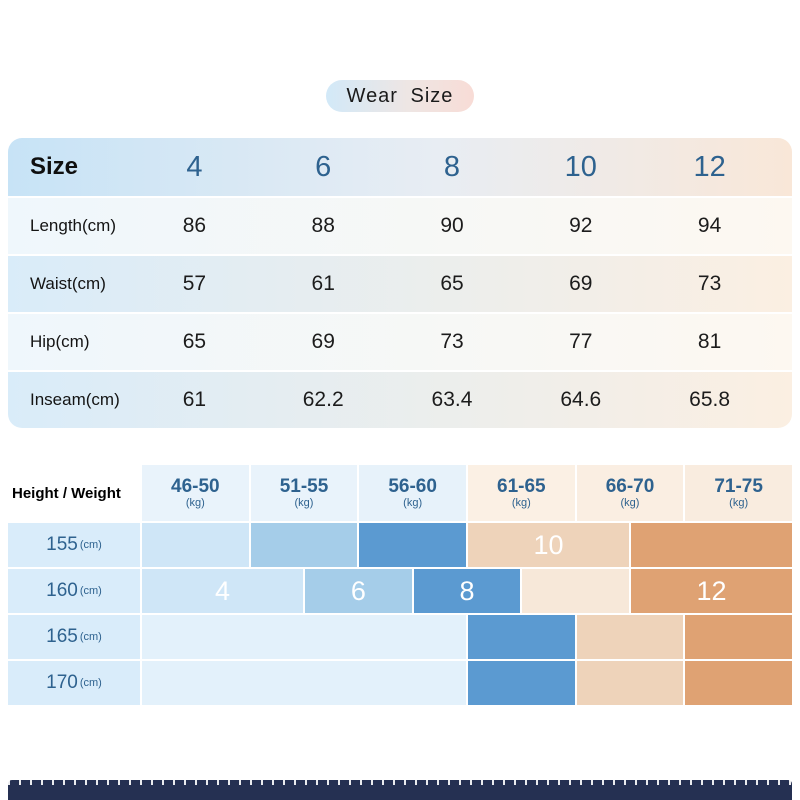  Describe the element at coordinates (710, 399) in the screenshot. I see `measurement-value: 65.8` at that location.